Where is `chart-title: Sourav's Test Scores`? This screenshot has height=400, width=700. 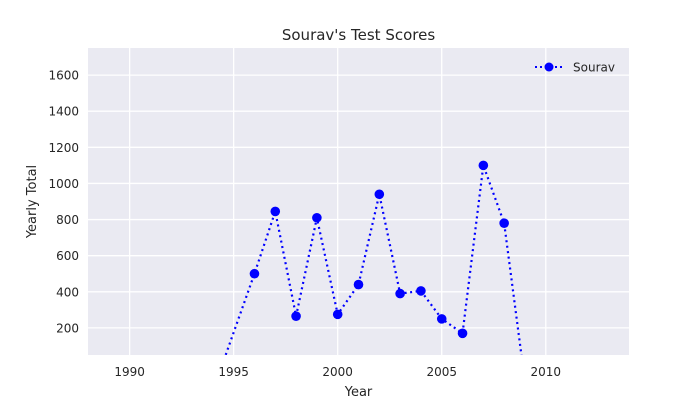
chart-title: Sourav's Test Scores is located at coordinates (358, 35).